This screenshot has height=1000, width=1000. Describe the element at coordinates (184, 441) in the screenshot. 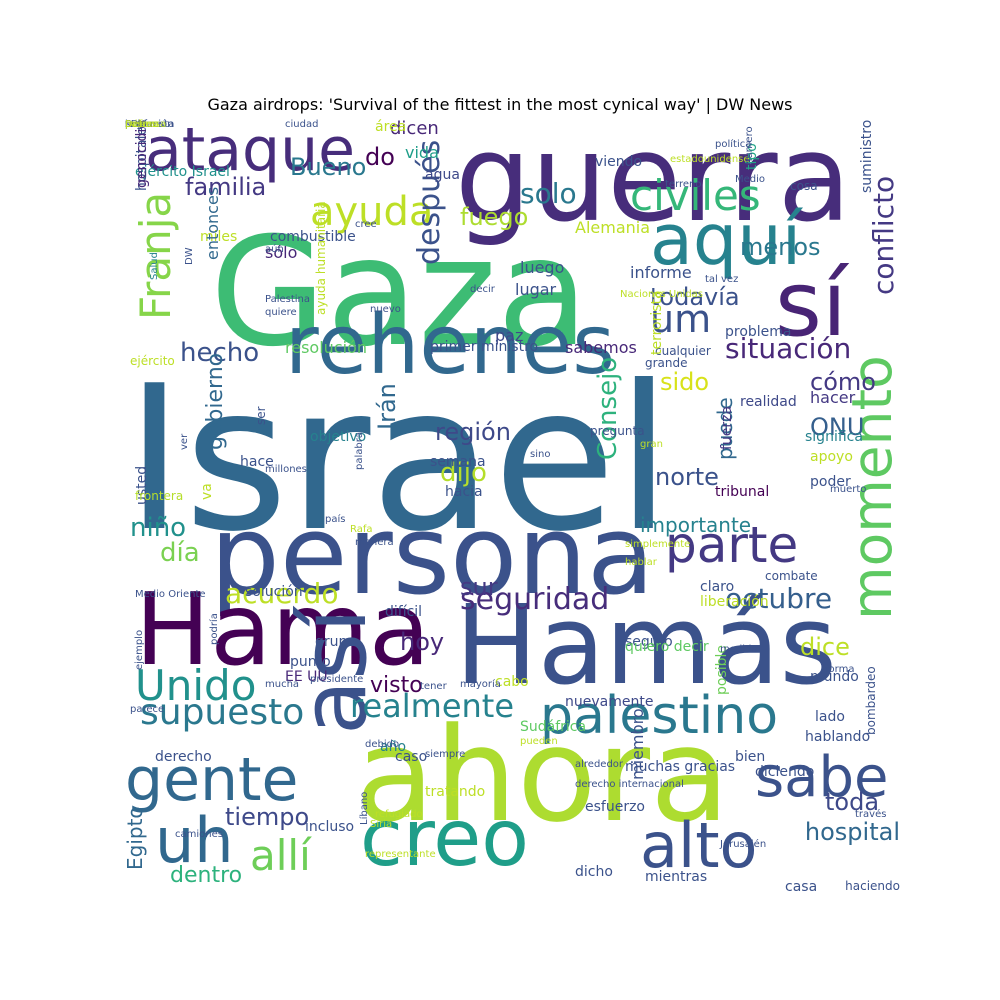

I see `word-ver: ver` at that location.